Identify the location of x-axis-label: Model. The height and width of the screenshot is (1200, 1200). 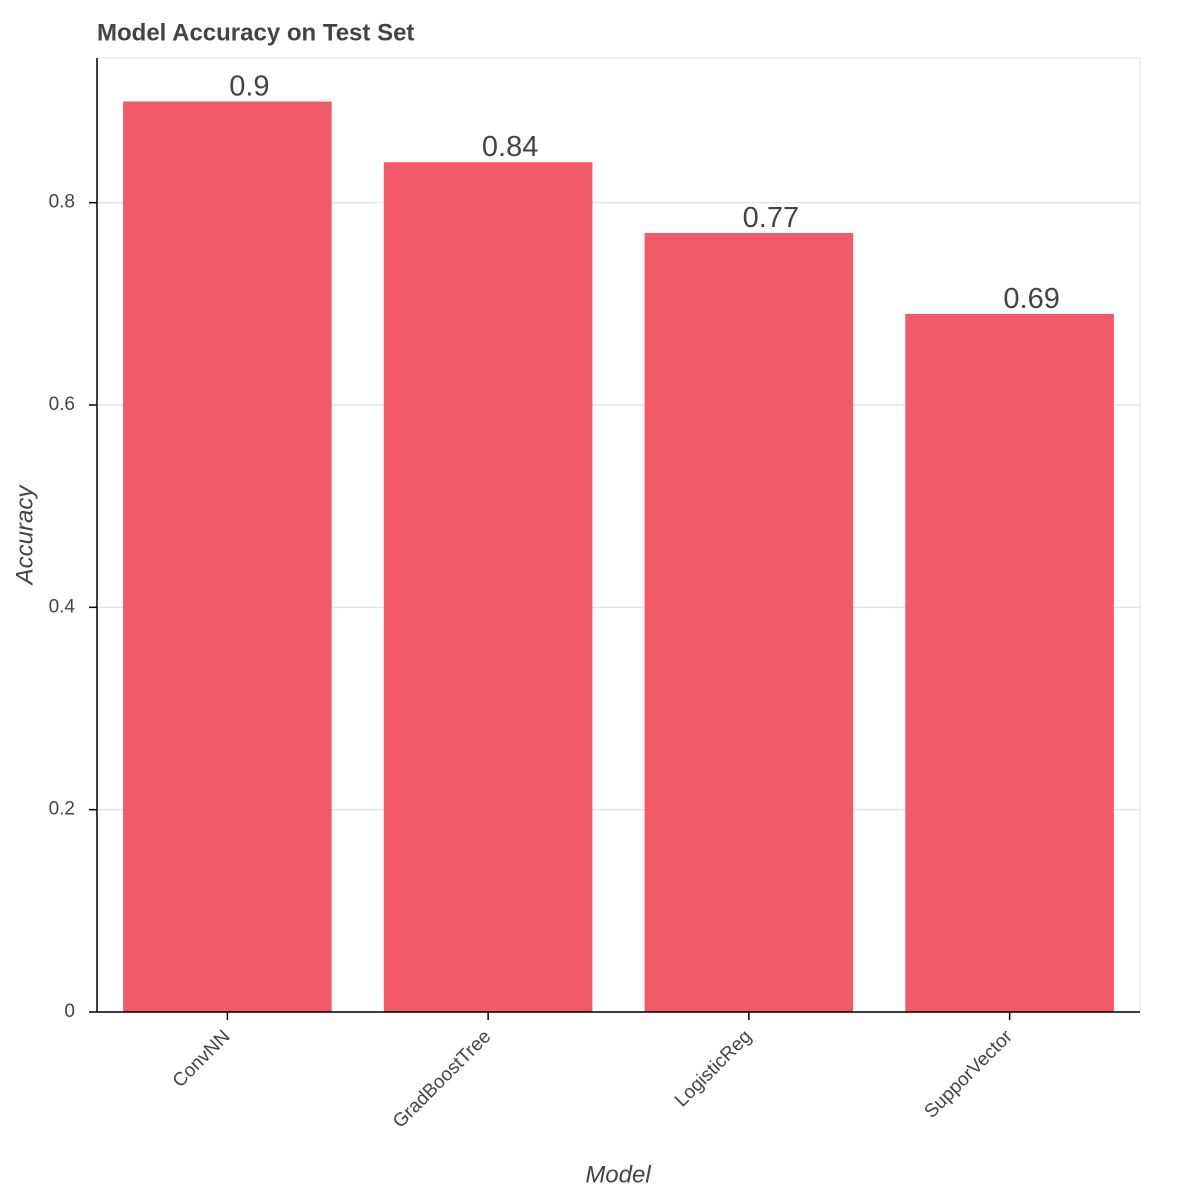
(618, 1174).